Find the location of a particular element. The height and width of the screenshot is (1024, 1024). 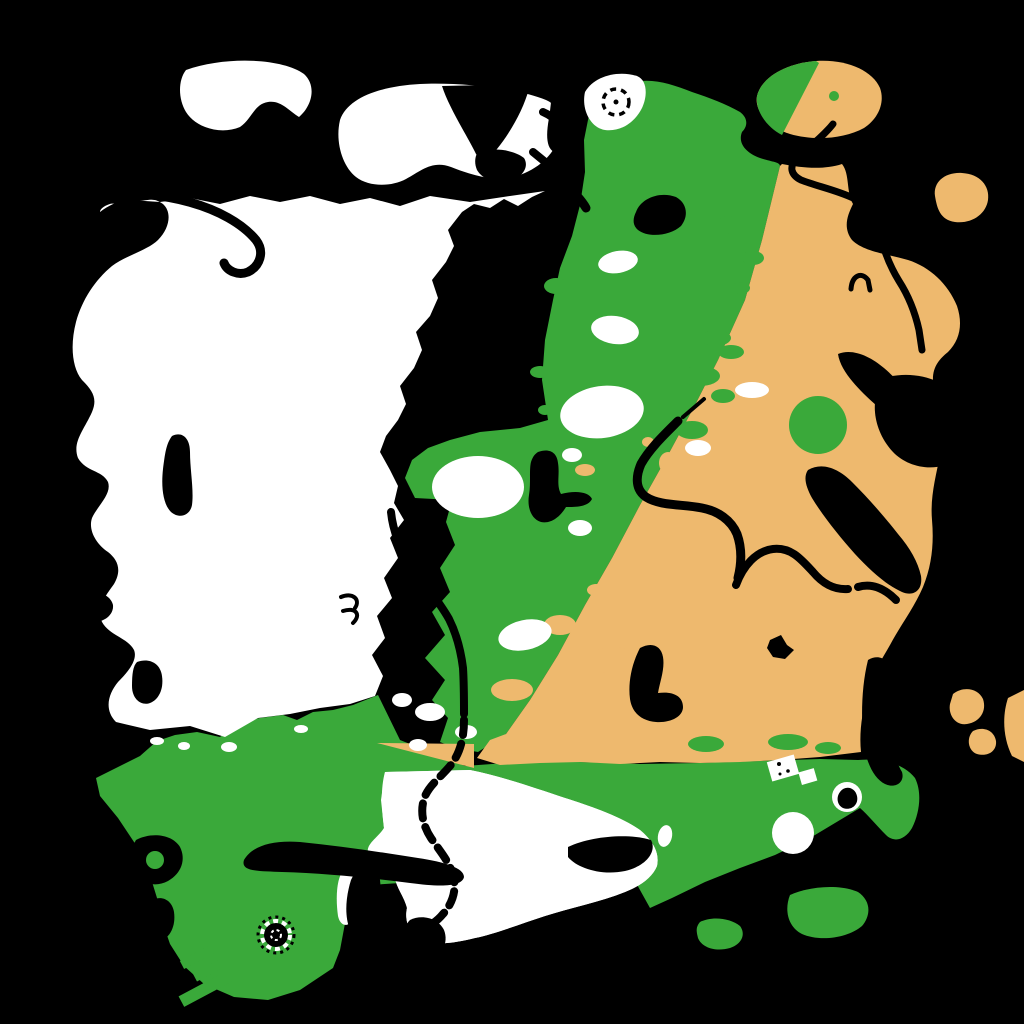

white-pad-large is located at coordinates (783, 768).